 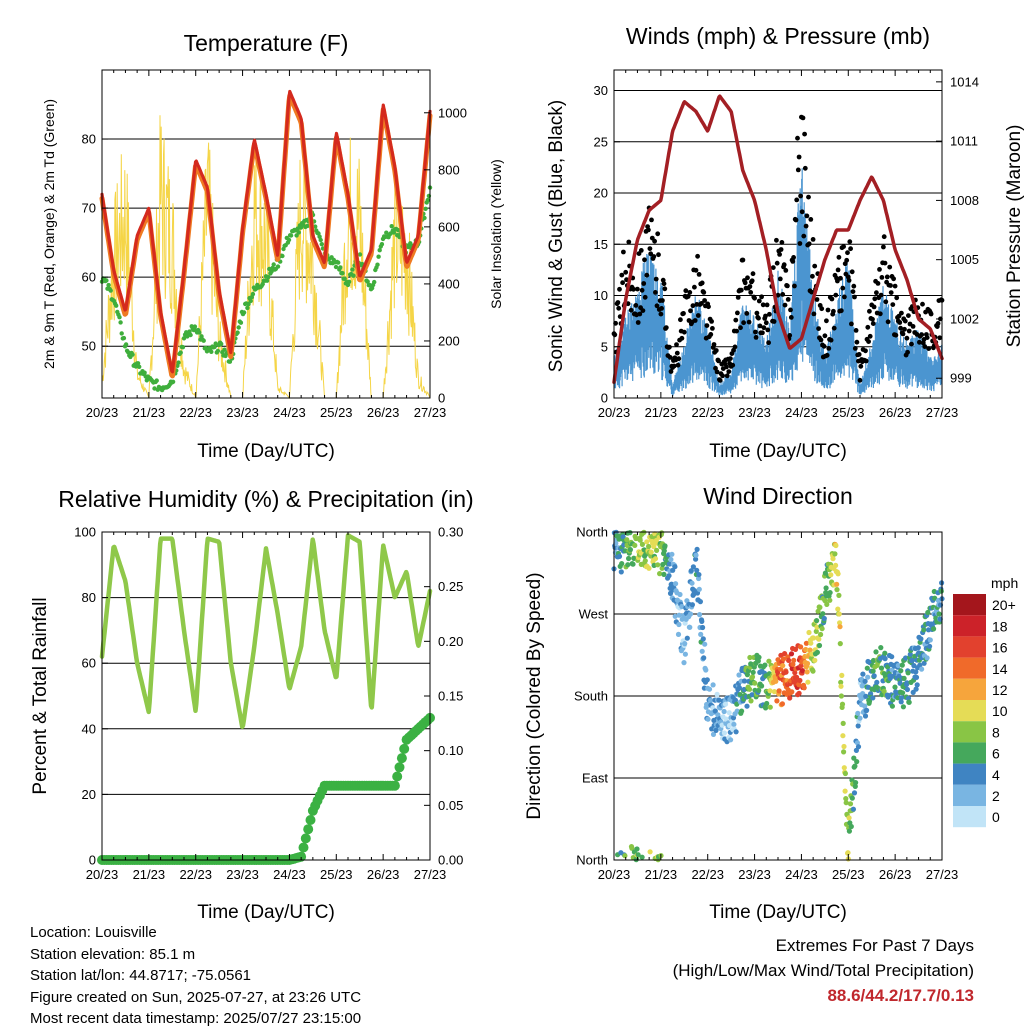 What do you see at coordinates (754, 874) in the screenshot?
I see `x-tick-label: 23/23` at bounding box center [754, 874].